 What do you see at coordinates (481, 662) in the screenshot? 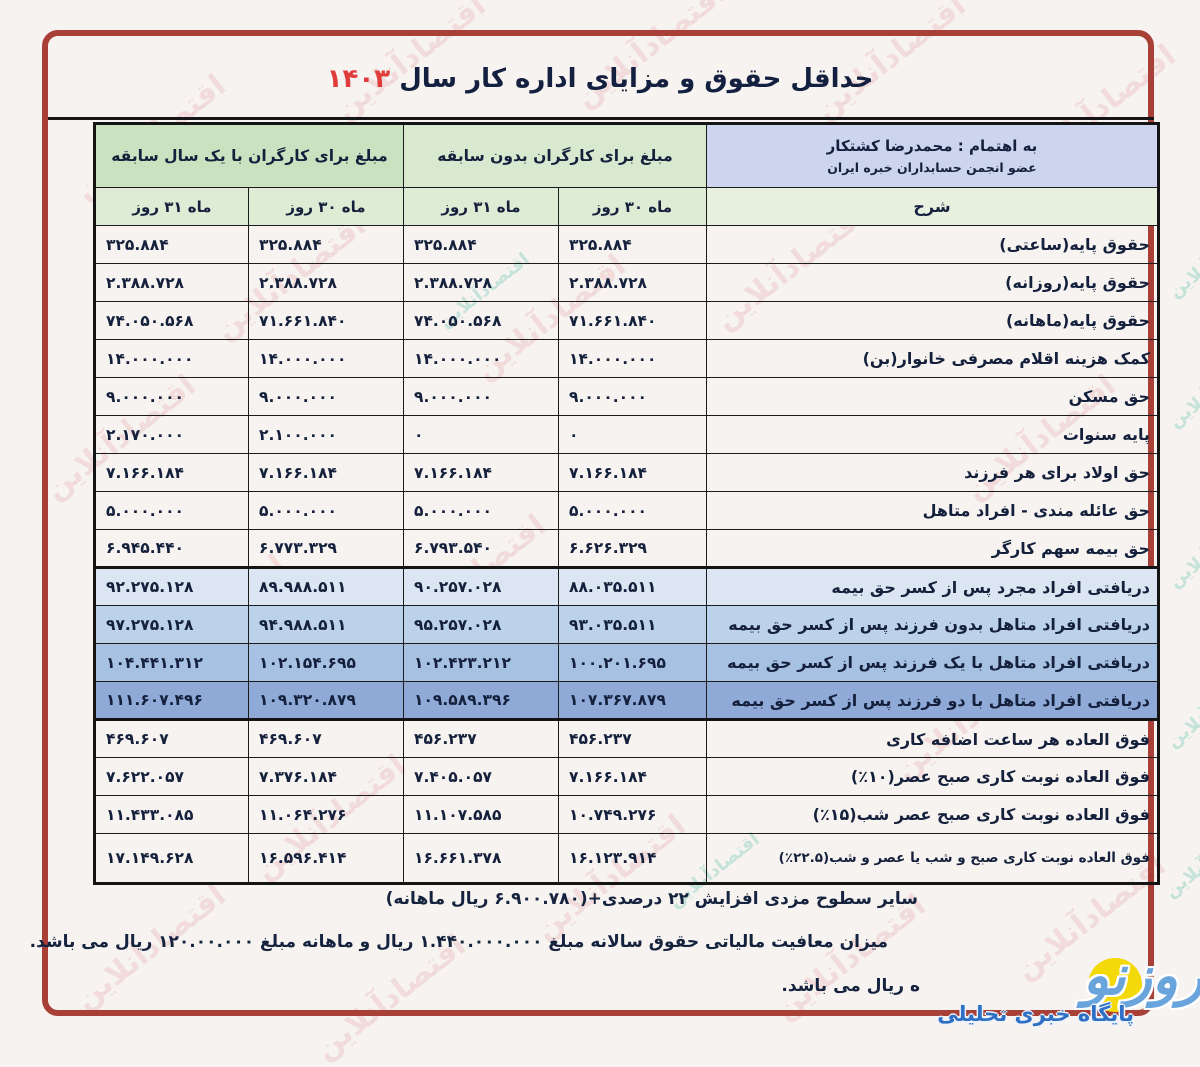
I see `value-cell: ۱۰۲.۴۲۳.۲۱۲` at bounding box center [481, 662].